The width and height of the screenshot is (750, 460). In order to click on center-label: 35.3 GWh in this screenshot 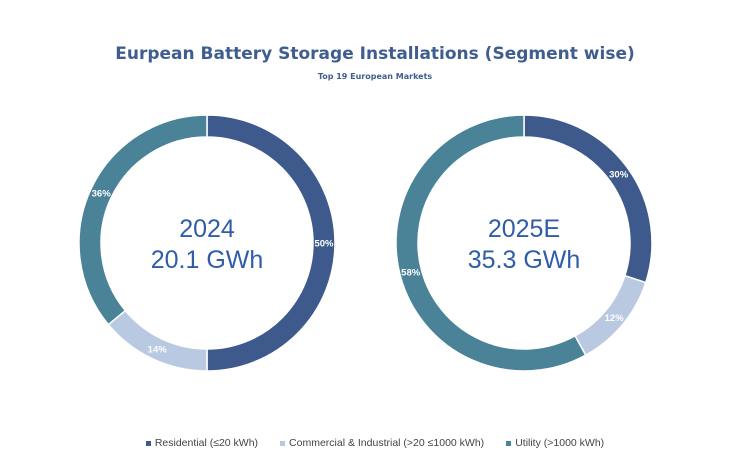, I will do `click(524, 260)`.